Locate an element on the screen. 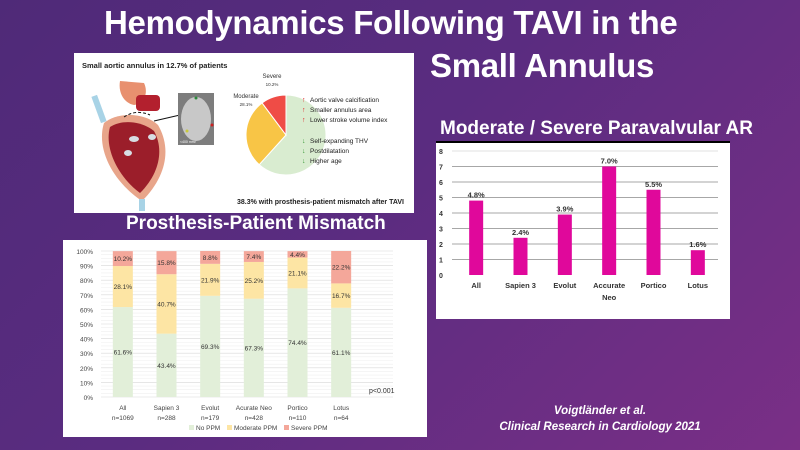 Image resolution: width=800 pixels, height=450 pixels. data-label: 2.4% is located at coordinates (520, 232).